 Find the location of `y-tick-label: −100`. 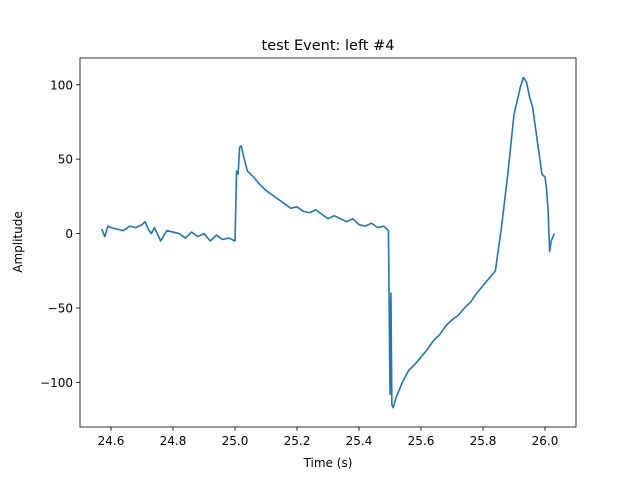

y-tick-label: −100 is located at coordinates (56, 383).